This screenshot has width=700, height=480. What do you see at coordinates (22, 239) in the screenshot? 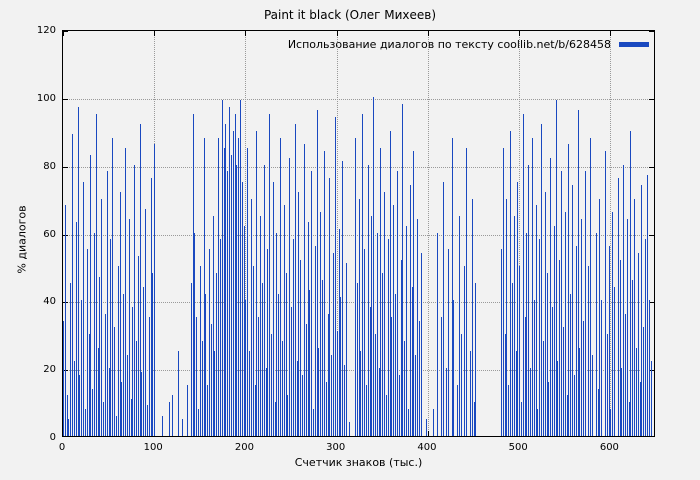
I see `y-axis-title: % диалогов` at bounding box center [22, 239].